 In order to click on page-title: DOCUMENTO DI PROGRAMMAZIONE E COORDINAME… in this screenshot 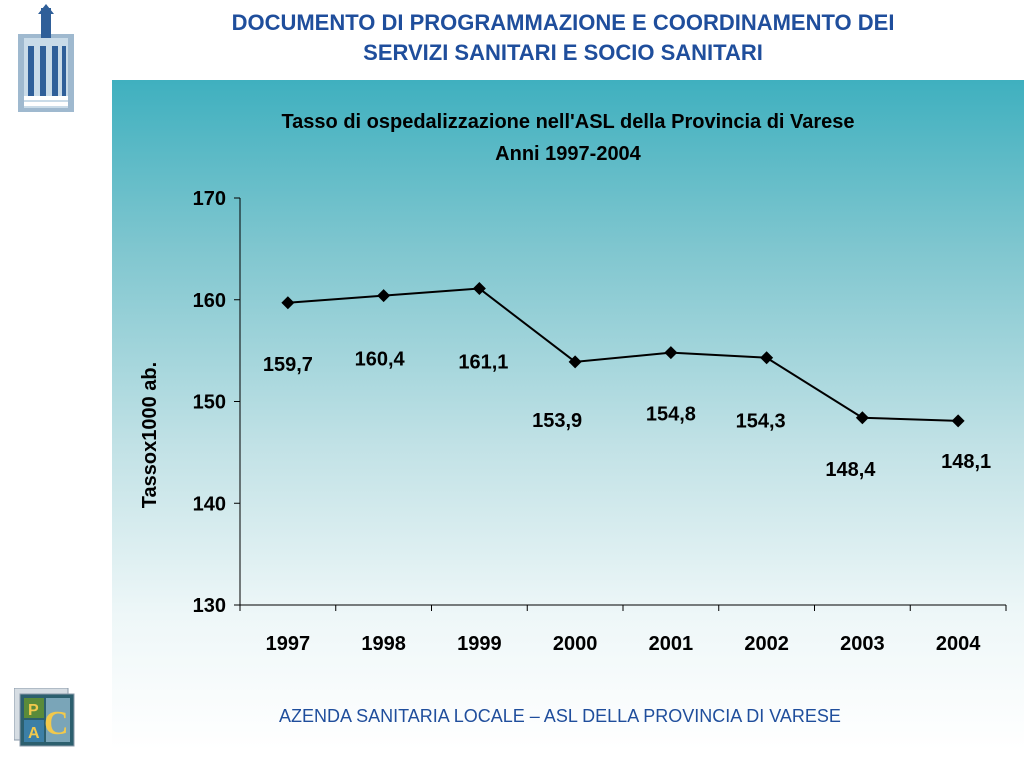, I will do `click(563, 38)`.